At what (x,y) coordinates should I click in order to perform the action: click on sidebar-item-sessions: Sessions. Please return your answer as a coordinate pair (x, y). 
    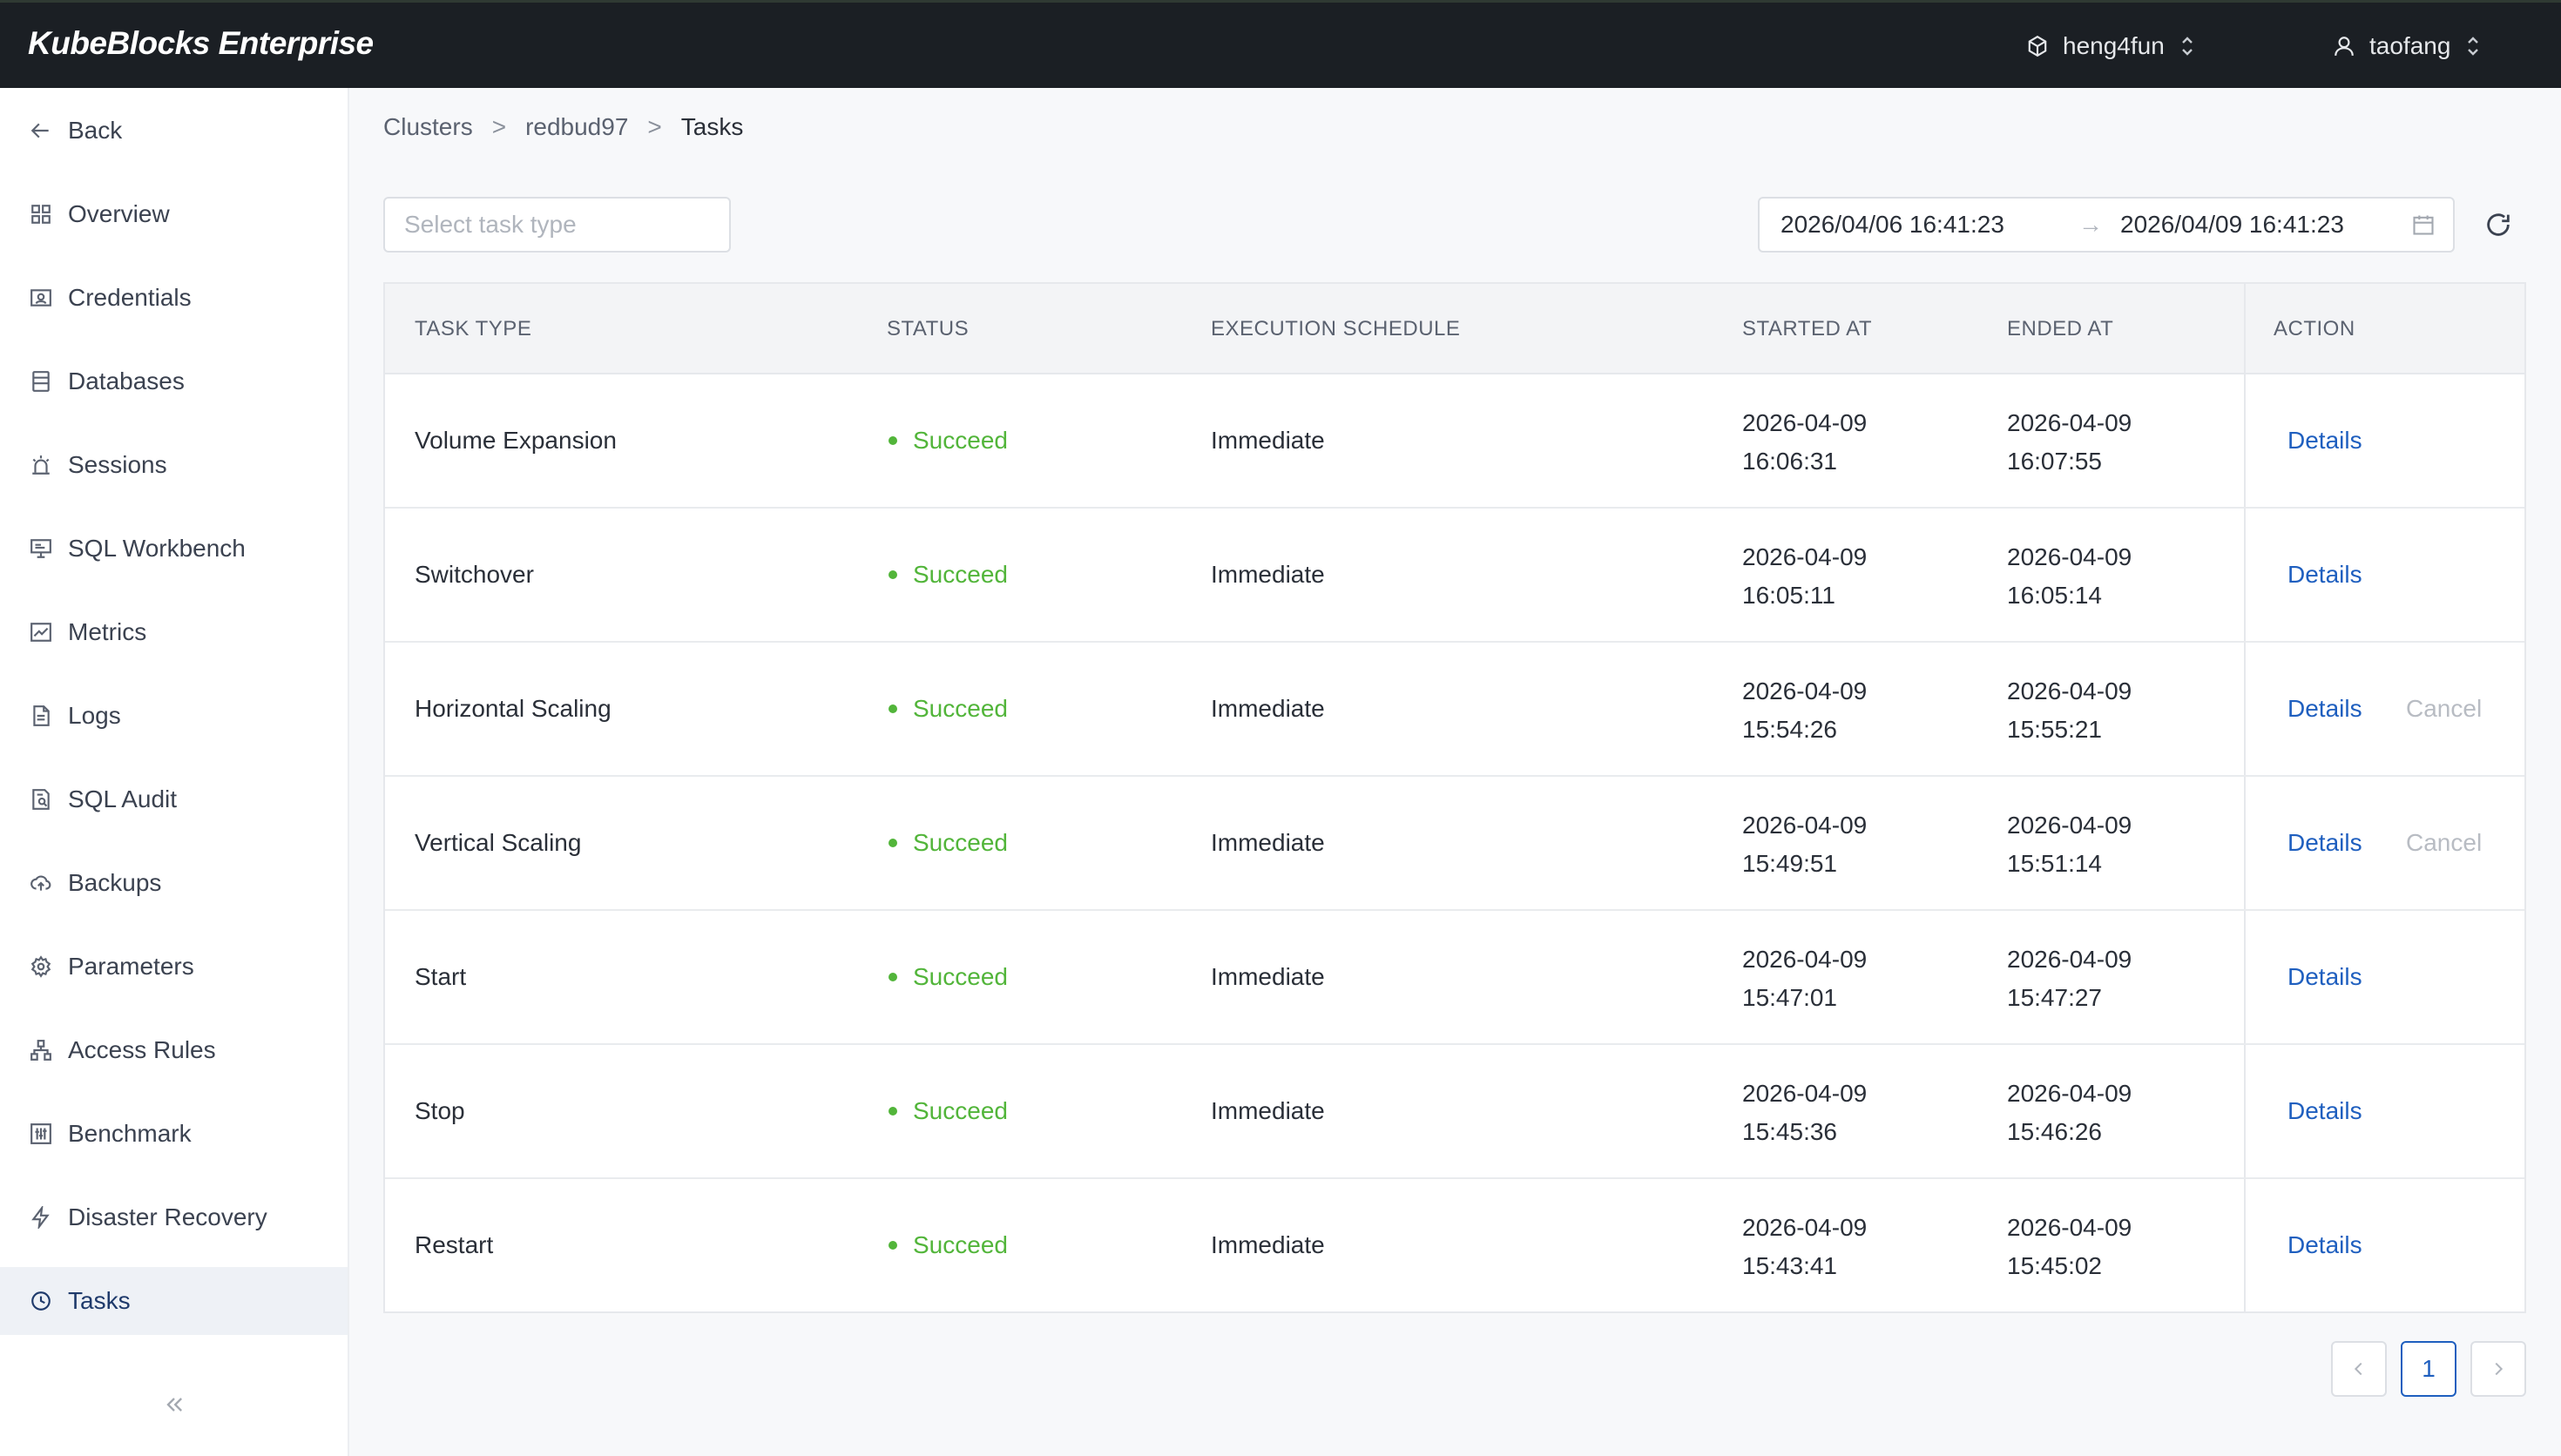
    Looking at the image, I should click on (174, 465).